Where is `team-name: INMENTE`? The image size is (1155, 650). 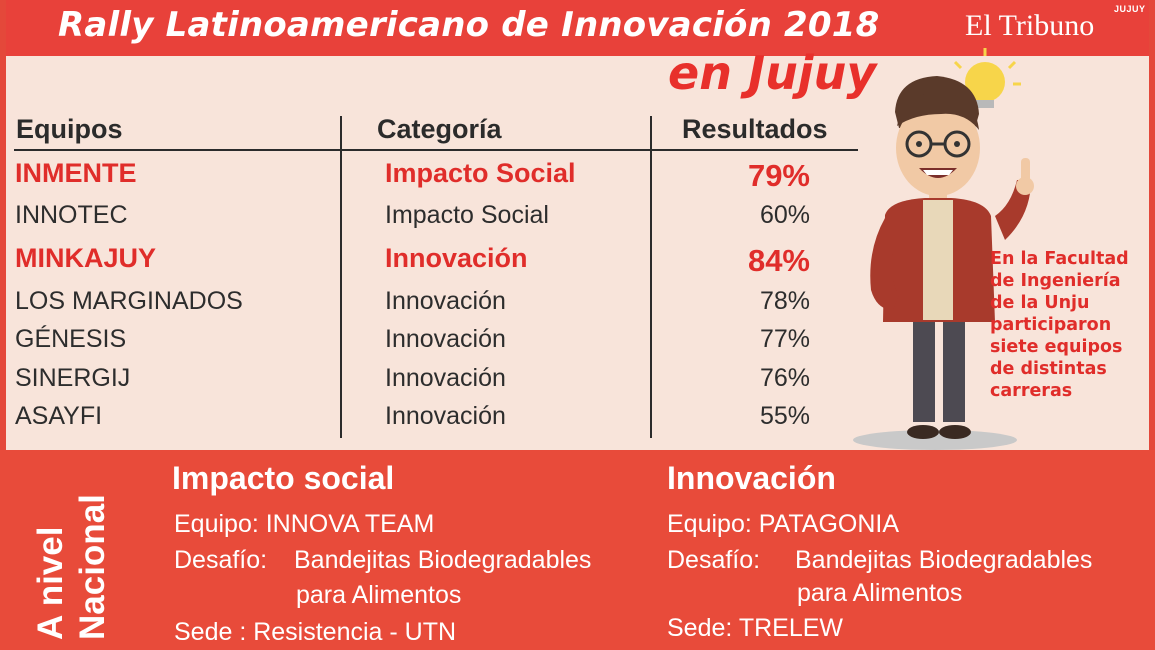
team-name: INMENTE is located at coordinates (76, 173).